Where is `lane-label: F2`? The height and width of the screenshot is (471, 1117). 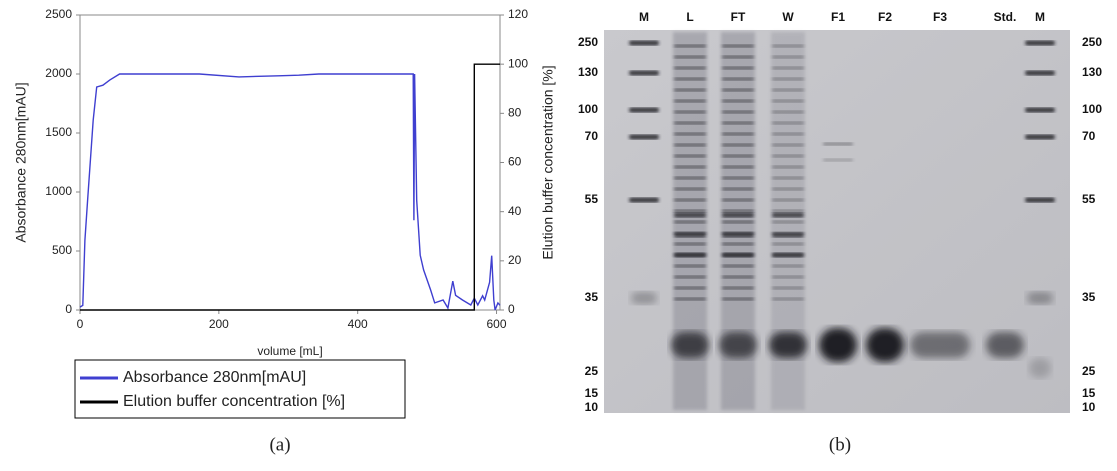 lane-label: F2 is located at coordinates (885, 17).